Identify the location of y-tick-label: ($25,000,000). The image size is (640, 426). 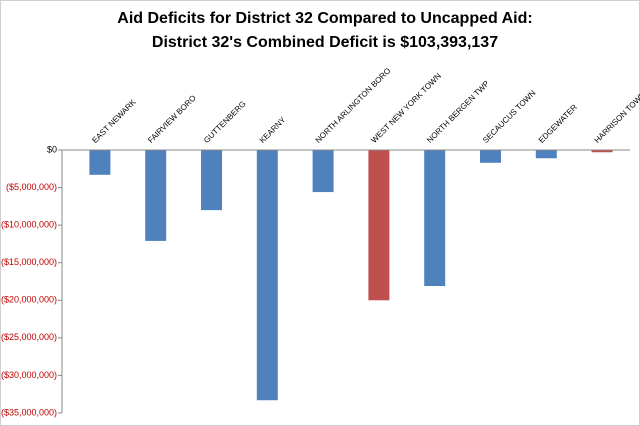
(29, 337).